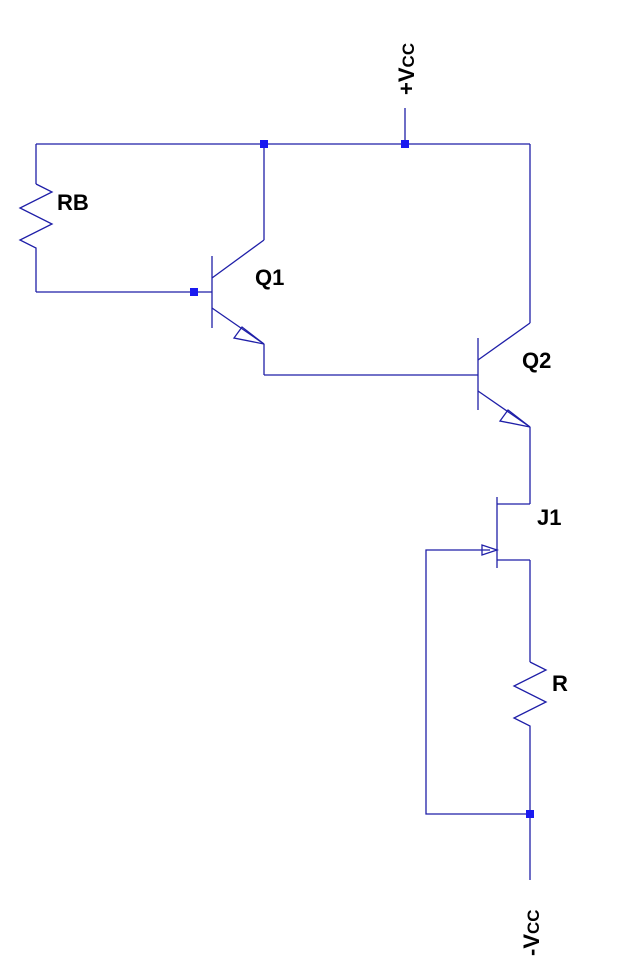 This screenshot has width=622, height=974. Describe the element at coordinates (477, 682) in the screenshot. I see `wire-j1-gate-loop` at that location.